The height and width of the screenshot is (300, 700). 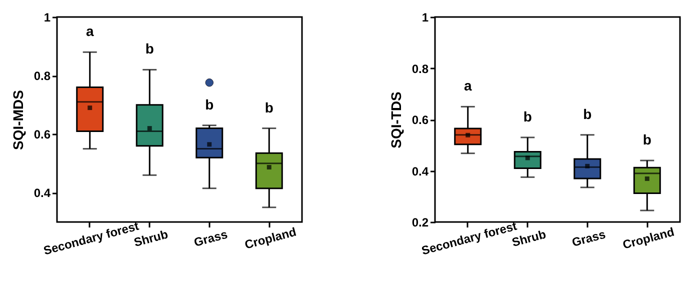 What do you see at coordinates (420, 223) in the screenshot?
I see `y-tick-label: 0.2` at bounding box center [420, 223].